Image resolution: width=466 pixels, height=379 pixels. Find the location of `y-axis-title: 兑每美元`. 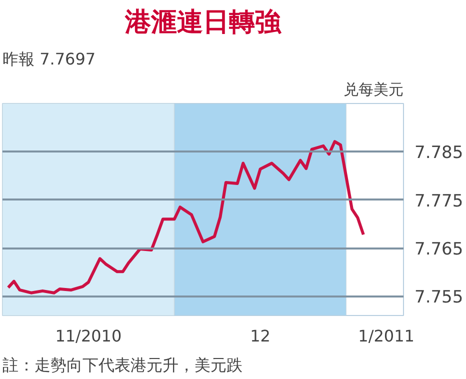

y-axis-title: 兑每美元 is located at coordinates (374, 89).